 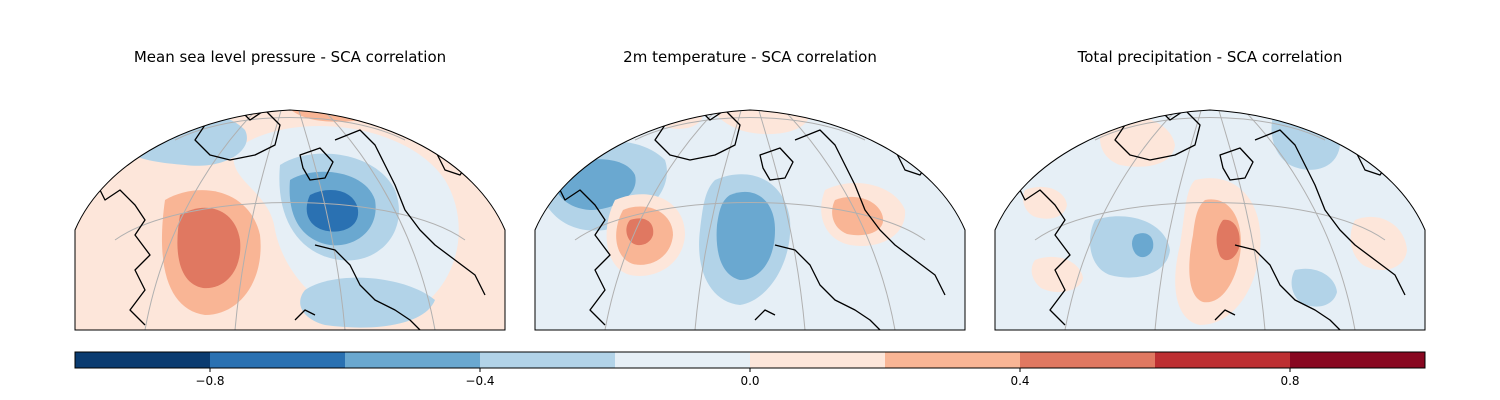 I want to click on panel-title: Total precipitation - SCA correlation, so click(x=1210, y=57).